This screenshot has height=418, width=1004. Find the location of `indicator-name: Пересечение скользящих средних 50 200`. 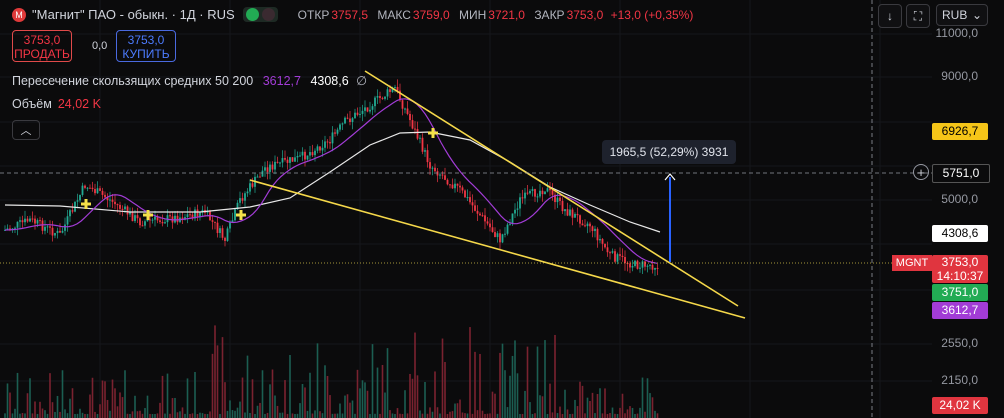

indicator-name: Пересечение скользящих средних 50 200 is located at coordinates (133, 81).